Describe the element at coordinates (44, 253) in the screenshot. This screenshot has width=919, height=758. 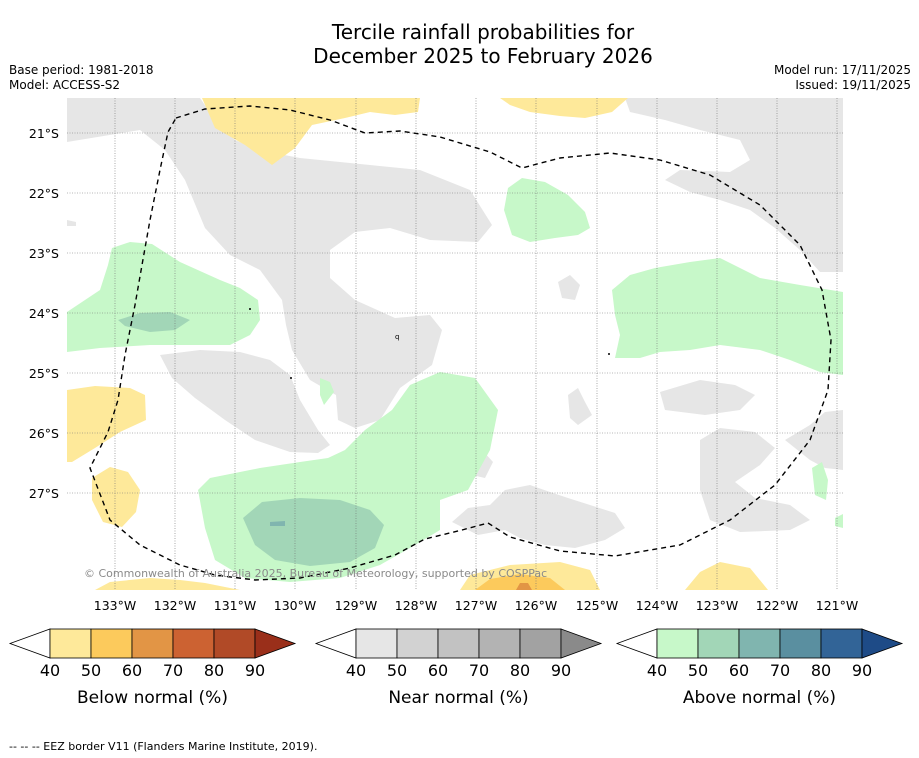
I see `lat-label: 23°S` at that location.